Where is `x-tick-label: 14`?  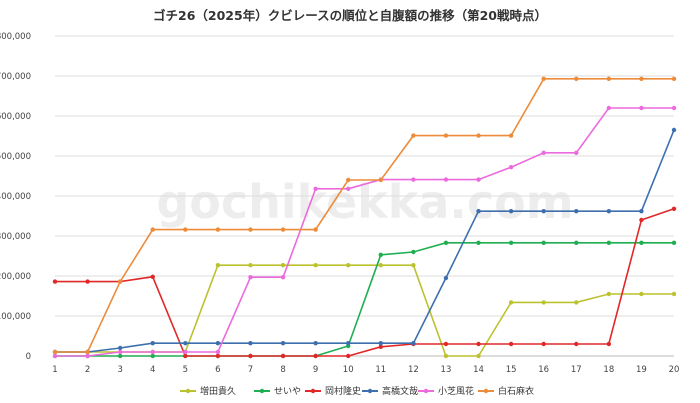
x-tick-label: 14 is located at coordinates (478, 370).